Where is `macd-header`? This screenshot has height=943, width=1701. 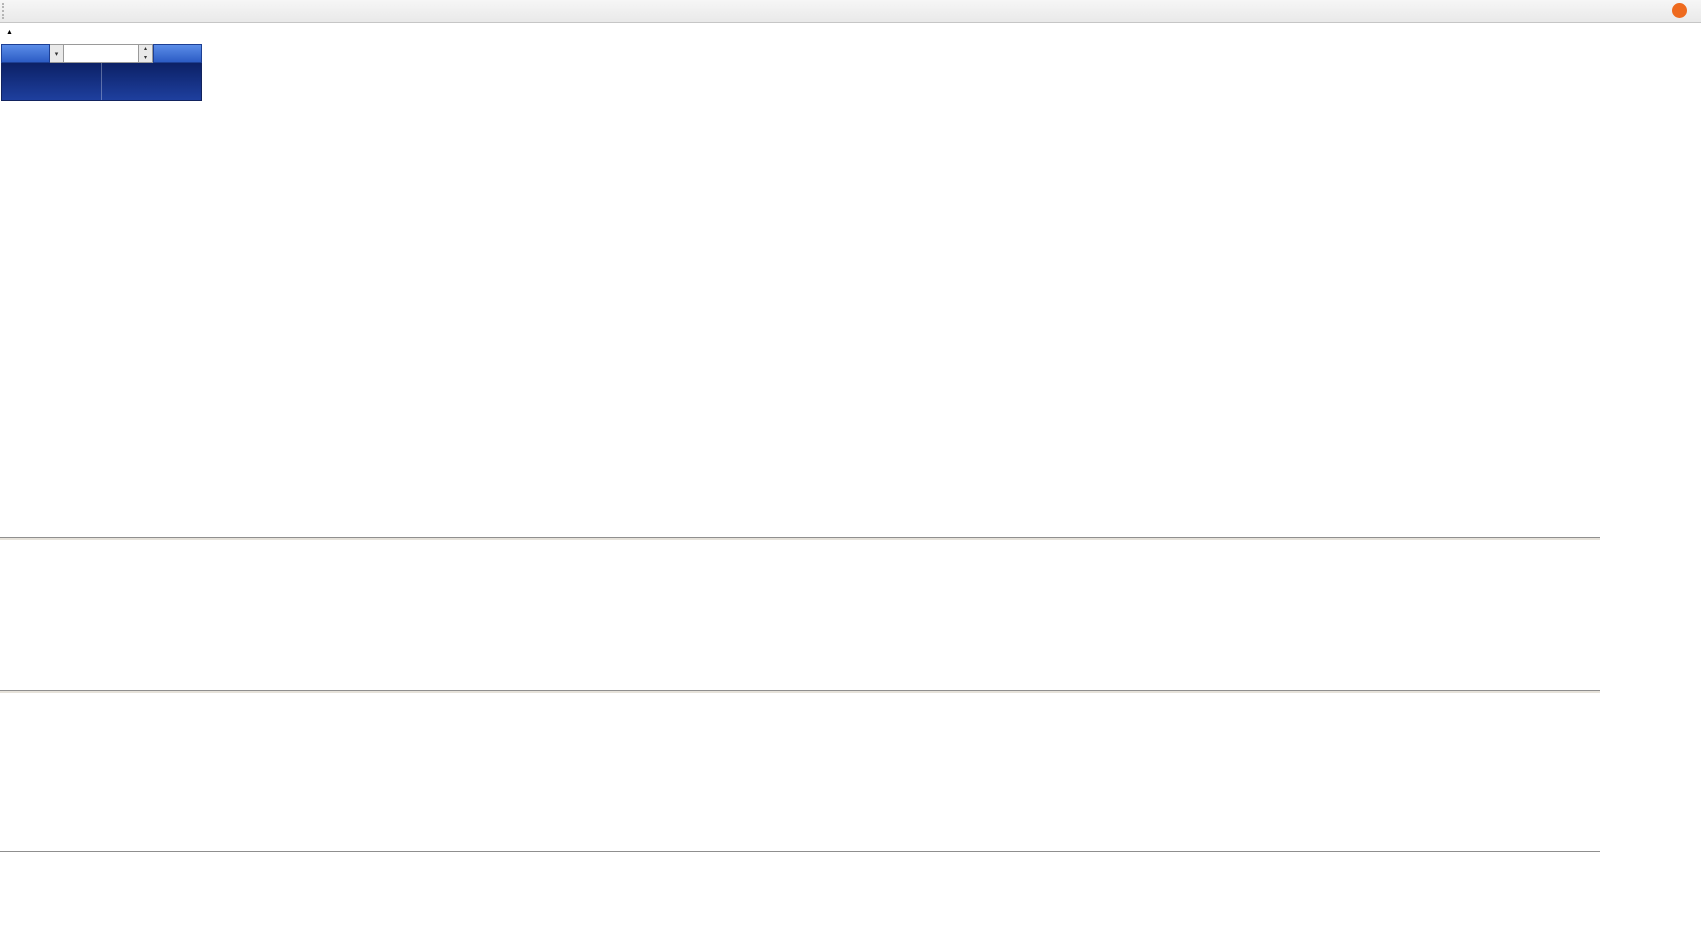 macd-header is located at coordinates (11, 548).